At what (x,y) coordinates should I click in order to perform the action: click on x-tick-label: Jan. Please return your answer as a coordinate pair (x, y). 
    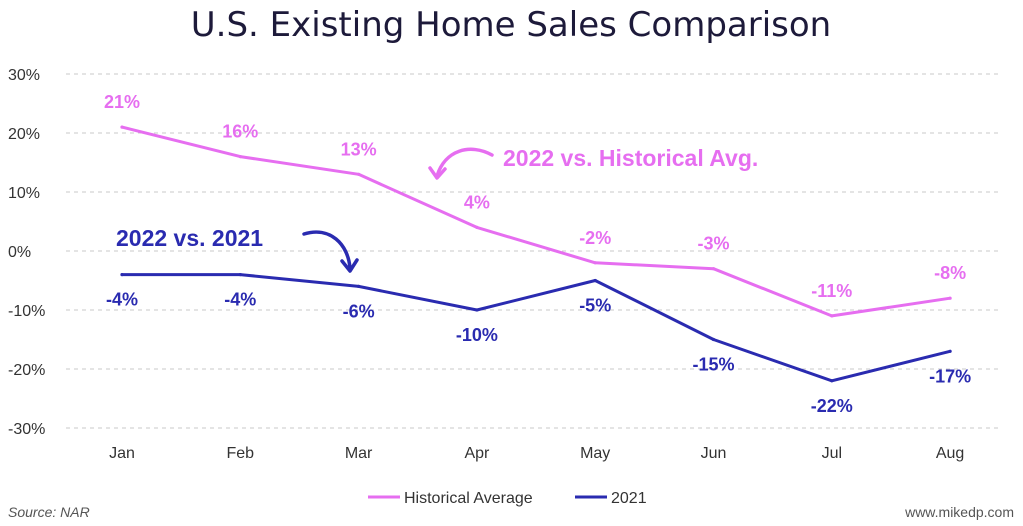
    Looking at the image, I should click on (122, 453).